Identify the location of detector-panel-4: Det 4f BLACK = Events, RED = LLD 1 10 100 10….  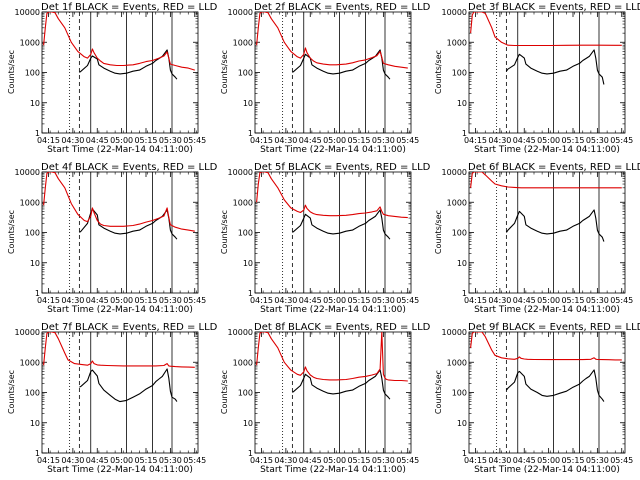
(112, 238).